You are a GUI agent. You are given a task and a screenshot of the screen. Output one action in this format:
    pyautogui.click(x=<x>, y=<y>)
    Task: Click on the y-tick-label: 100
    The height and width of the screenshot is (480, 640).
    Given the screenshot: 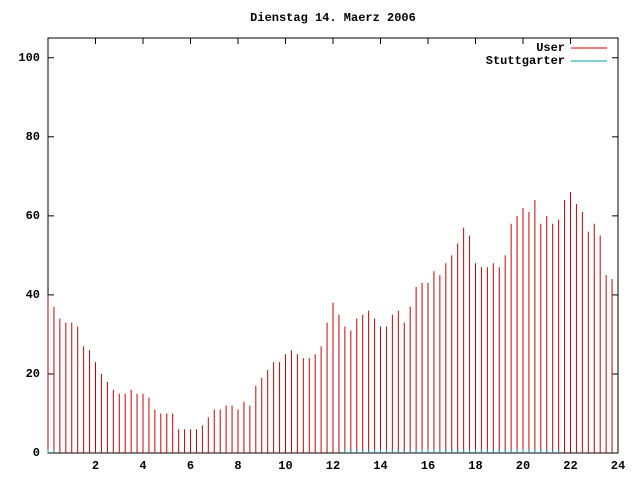 What is the action you would take?
    pyautogui.click(x=29, y=58)
    